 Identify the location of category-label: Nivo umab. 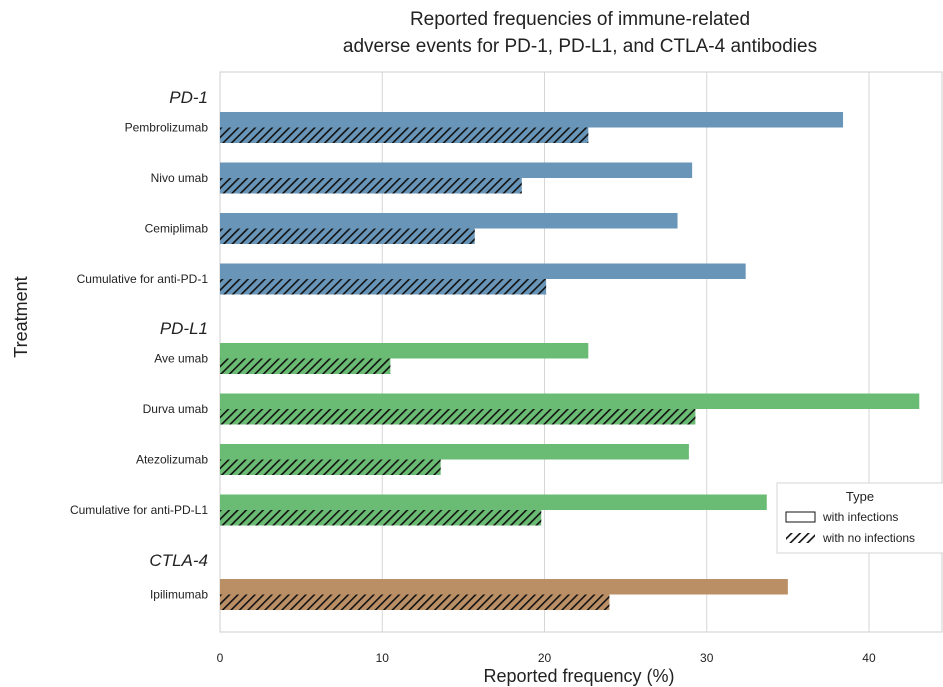
(180, 178).